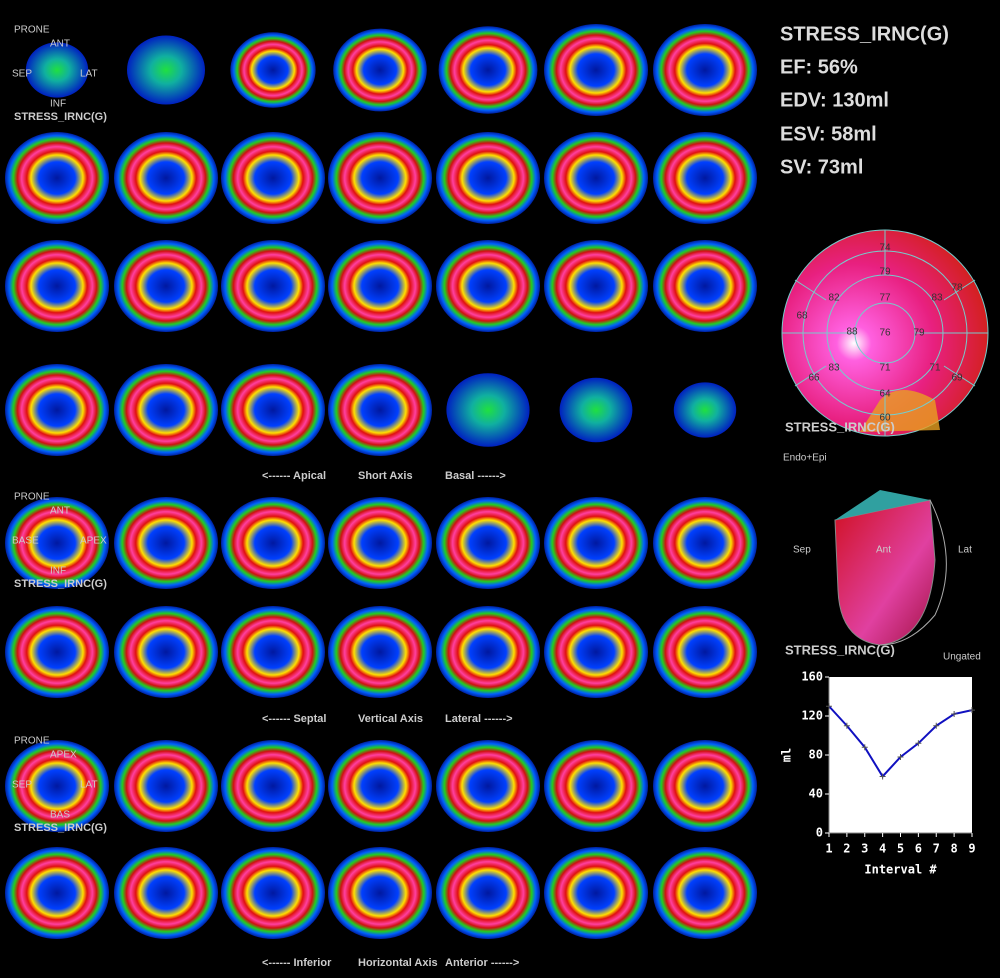 This screenshot has width=1000, height=978. I want to click on segment-value: 74, so click(885, 248).